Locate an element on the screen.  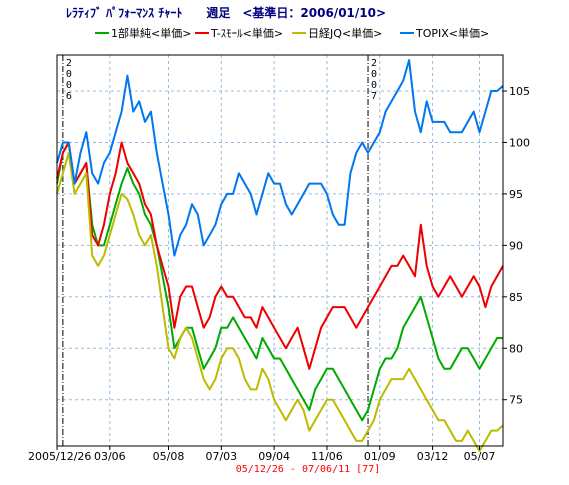
y-axis: 75 80 85 90 95 100 105 is located at coordinates (516, 246).